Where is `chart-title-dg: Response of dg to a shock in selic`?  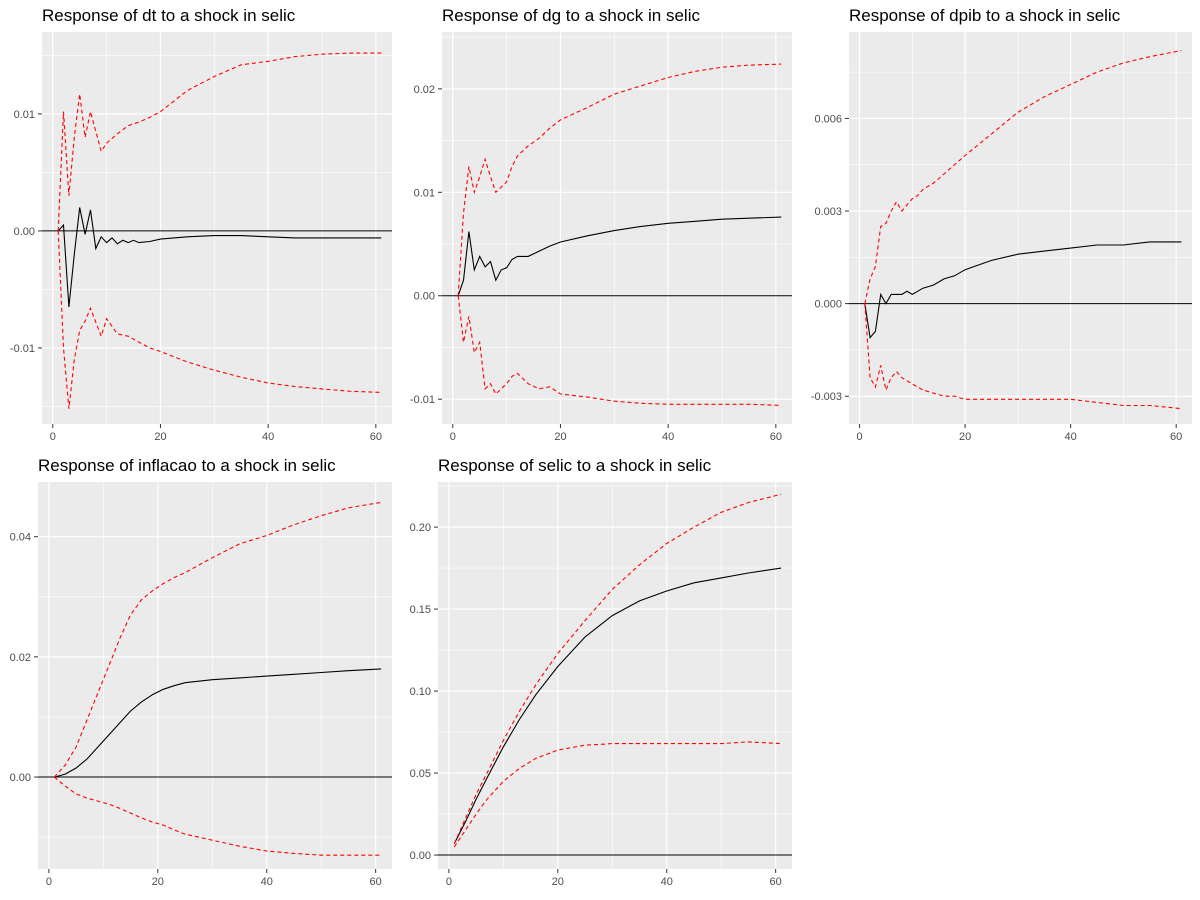 chart-title-dg: Response of dg to a shock in selic is located at coordinates (571, 15).